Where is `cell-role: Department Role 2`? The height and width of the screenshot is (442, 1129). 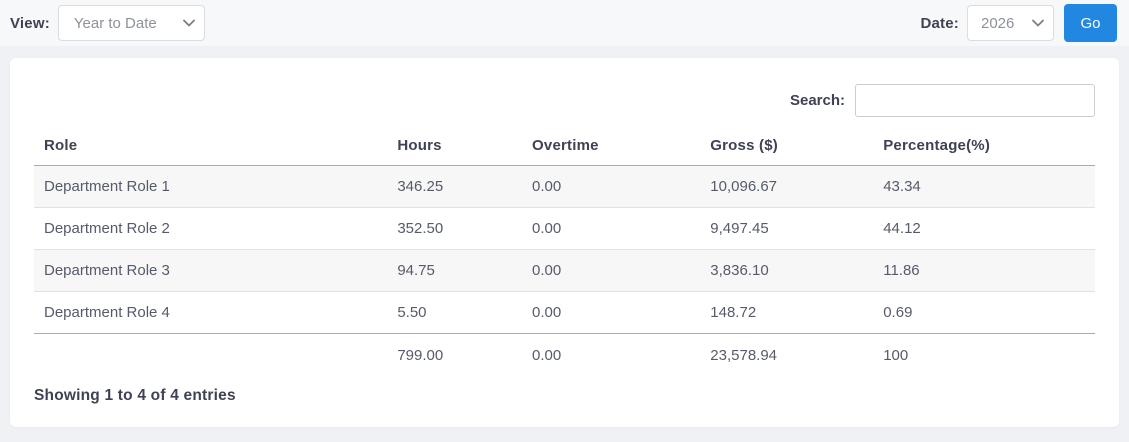 cell-role: Department Role 2 is located at coordinates (211, 228).